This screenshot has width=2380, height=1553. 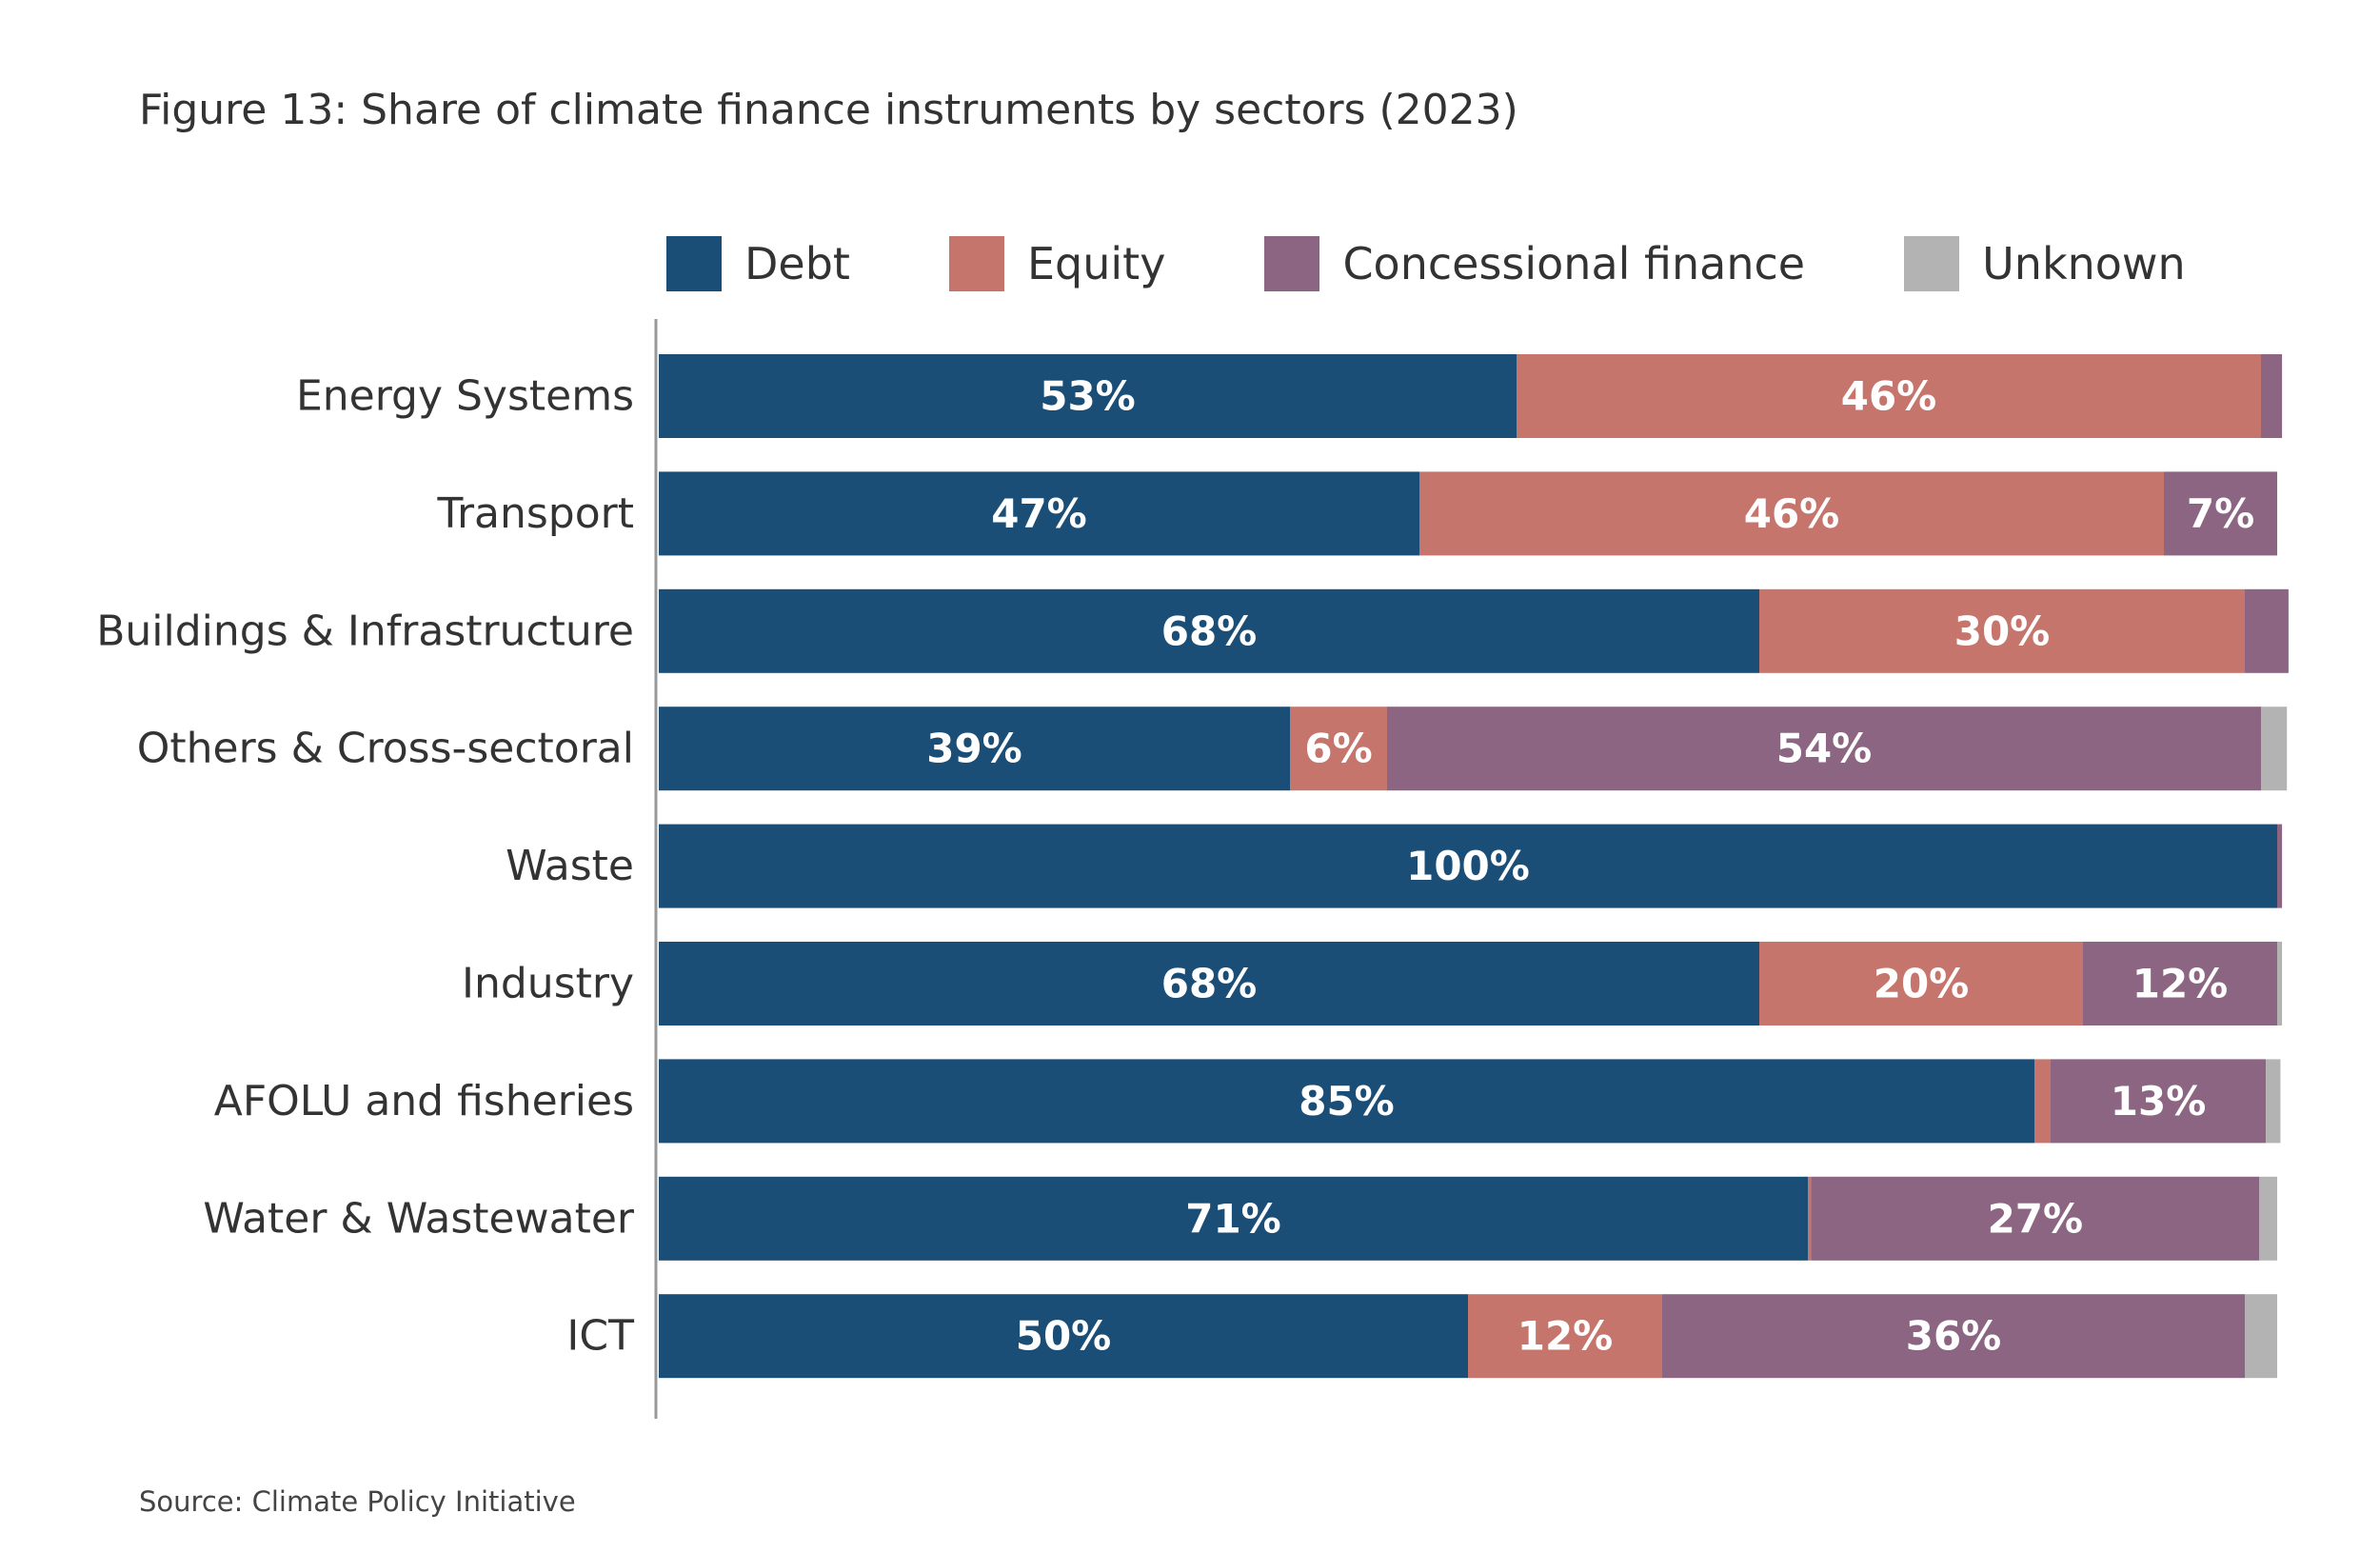 I want to click on data-label-equity-ict: 12%, so click(x=1565, y=1336).